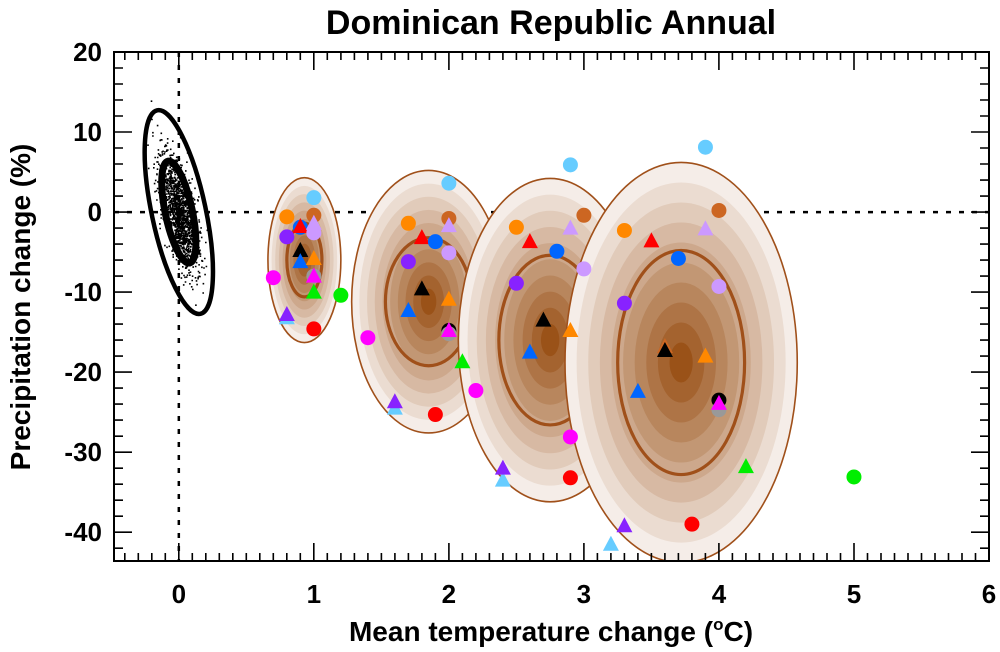 Image resolution: width=1000 pixels, height=652 pixels. I want to click on y-tick-label: 20, so click(87, 52).